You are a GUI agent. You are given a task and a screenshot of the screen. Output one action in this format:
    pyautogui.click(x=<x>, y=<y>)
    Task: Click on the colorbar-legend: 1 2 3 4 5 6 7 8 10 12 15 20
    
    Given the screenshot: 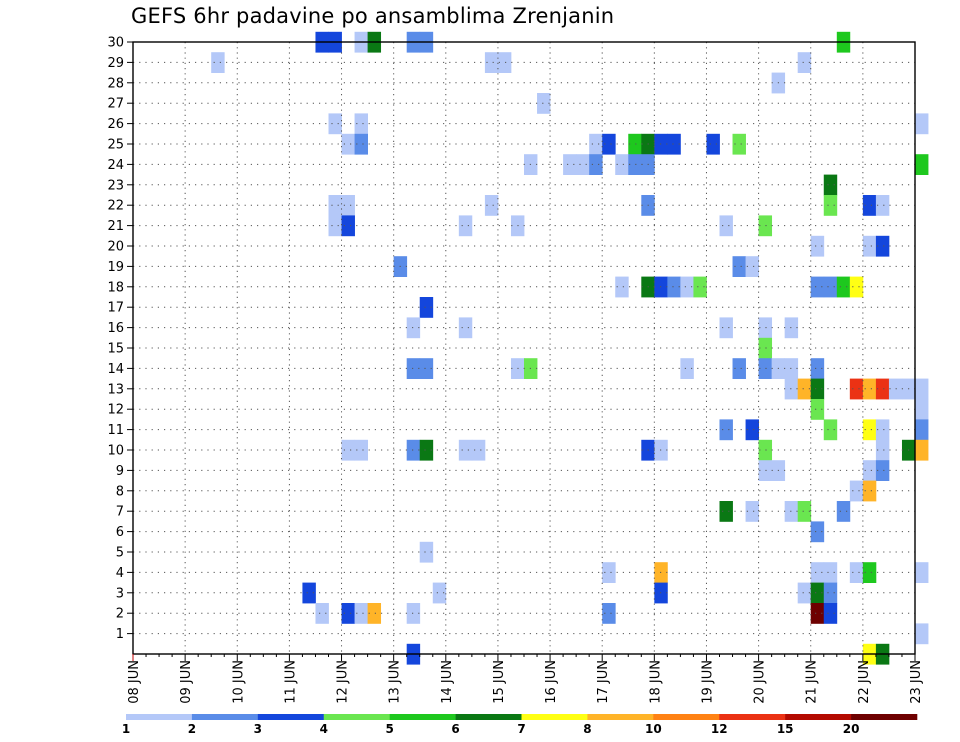 What is the action you would take?
    pyautogui.click(x=520, y=725)
    